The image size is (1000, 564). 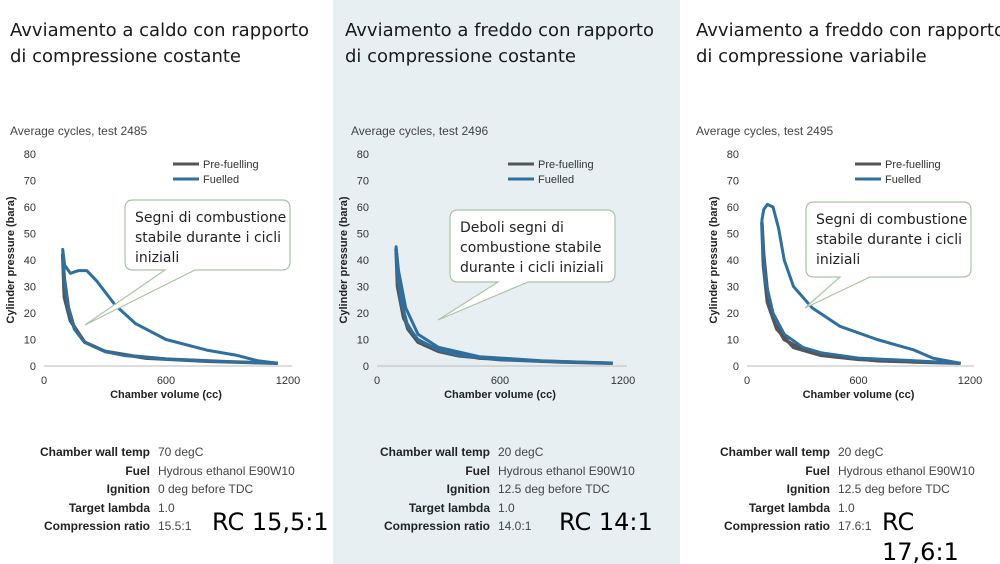 I want to click on spec-label: Compression ratio, so click(x=776, y=526).